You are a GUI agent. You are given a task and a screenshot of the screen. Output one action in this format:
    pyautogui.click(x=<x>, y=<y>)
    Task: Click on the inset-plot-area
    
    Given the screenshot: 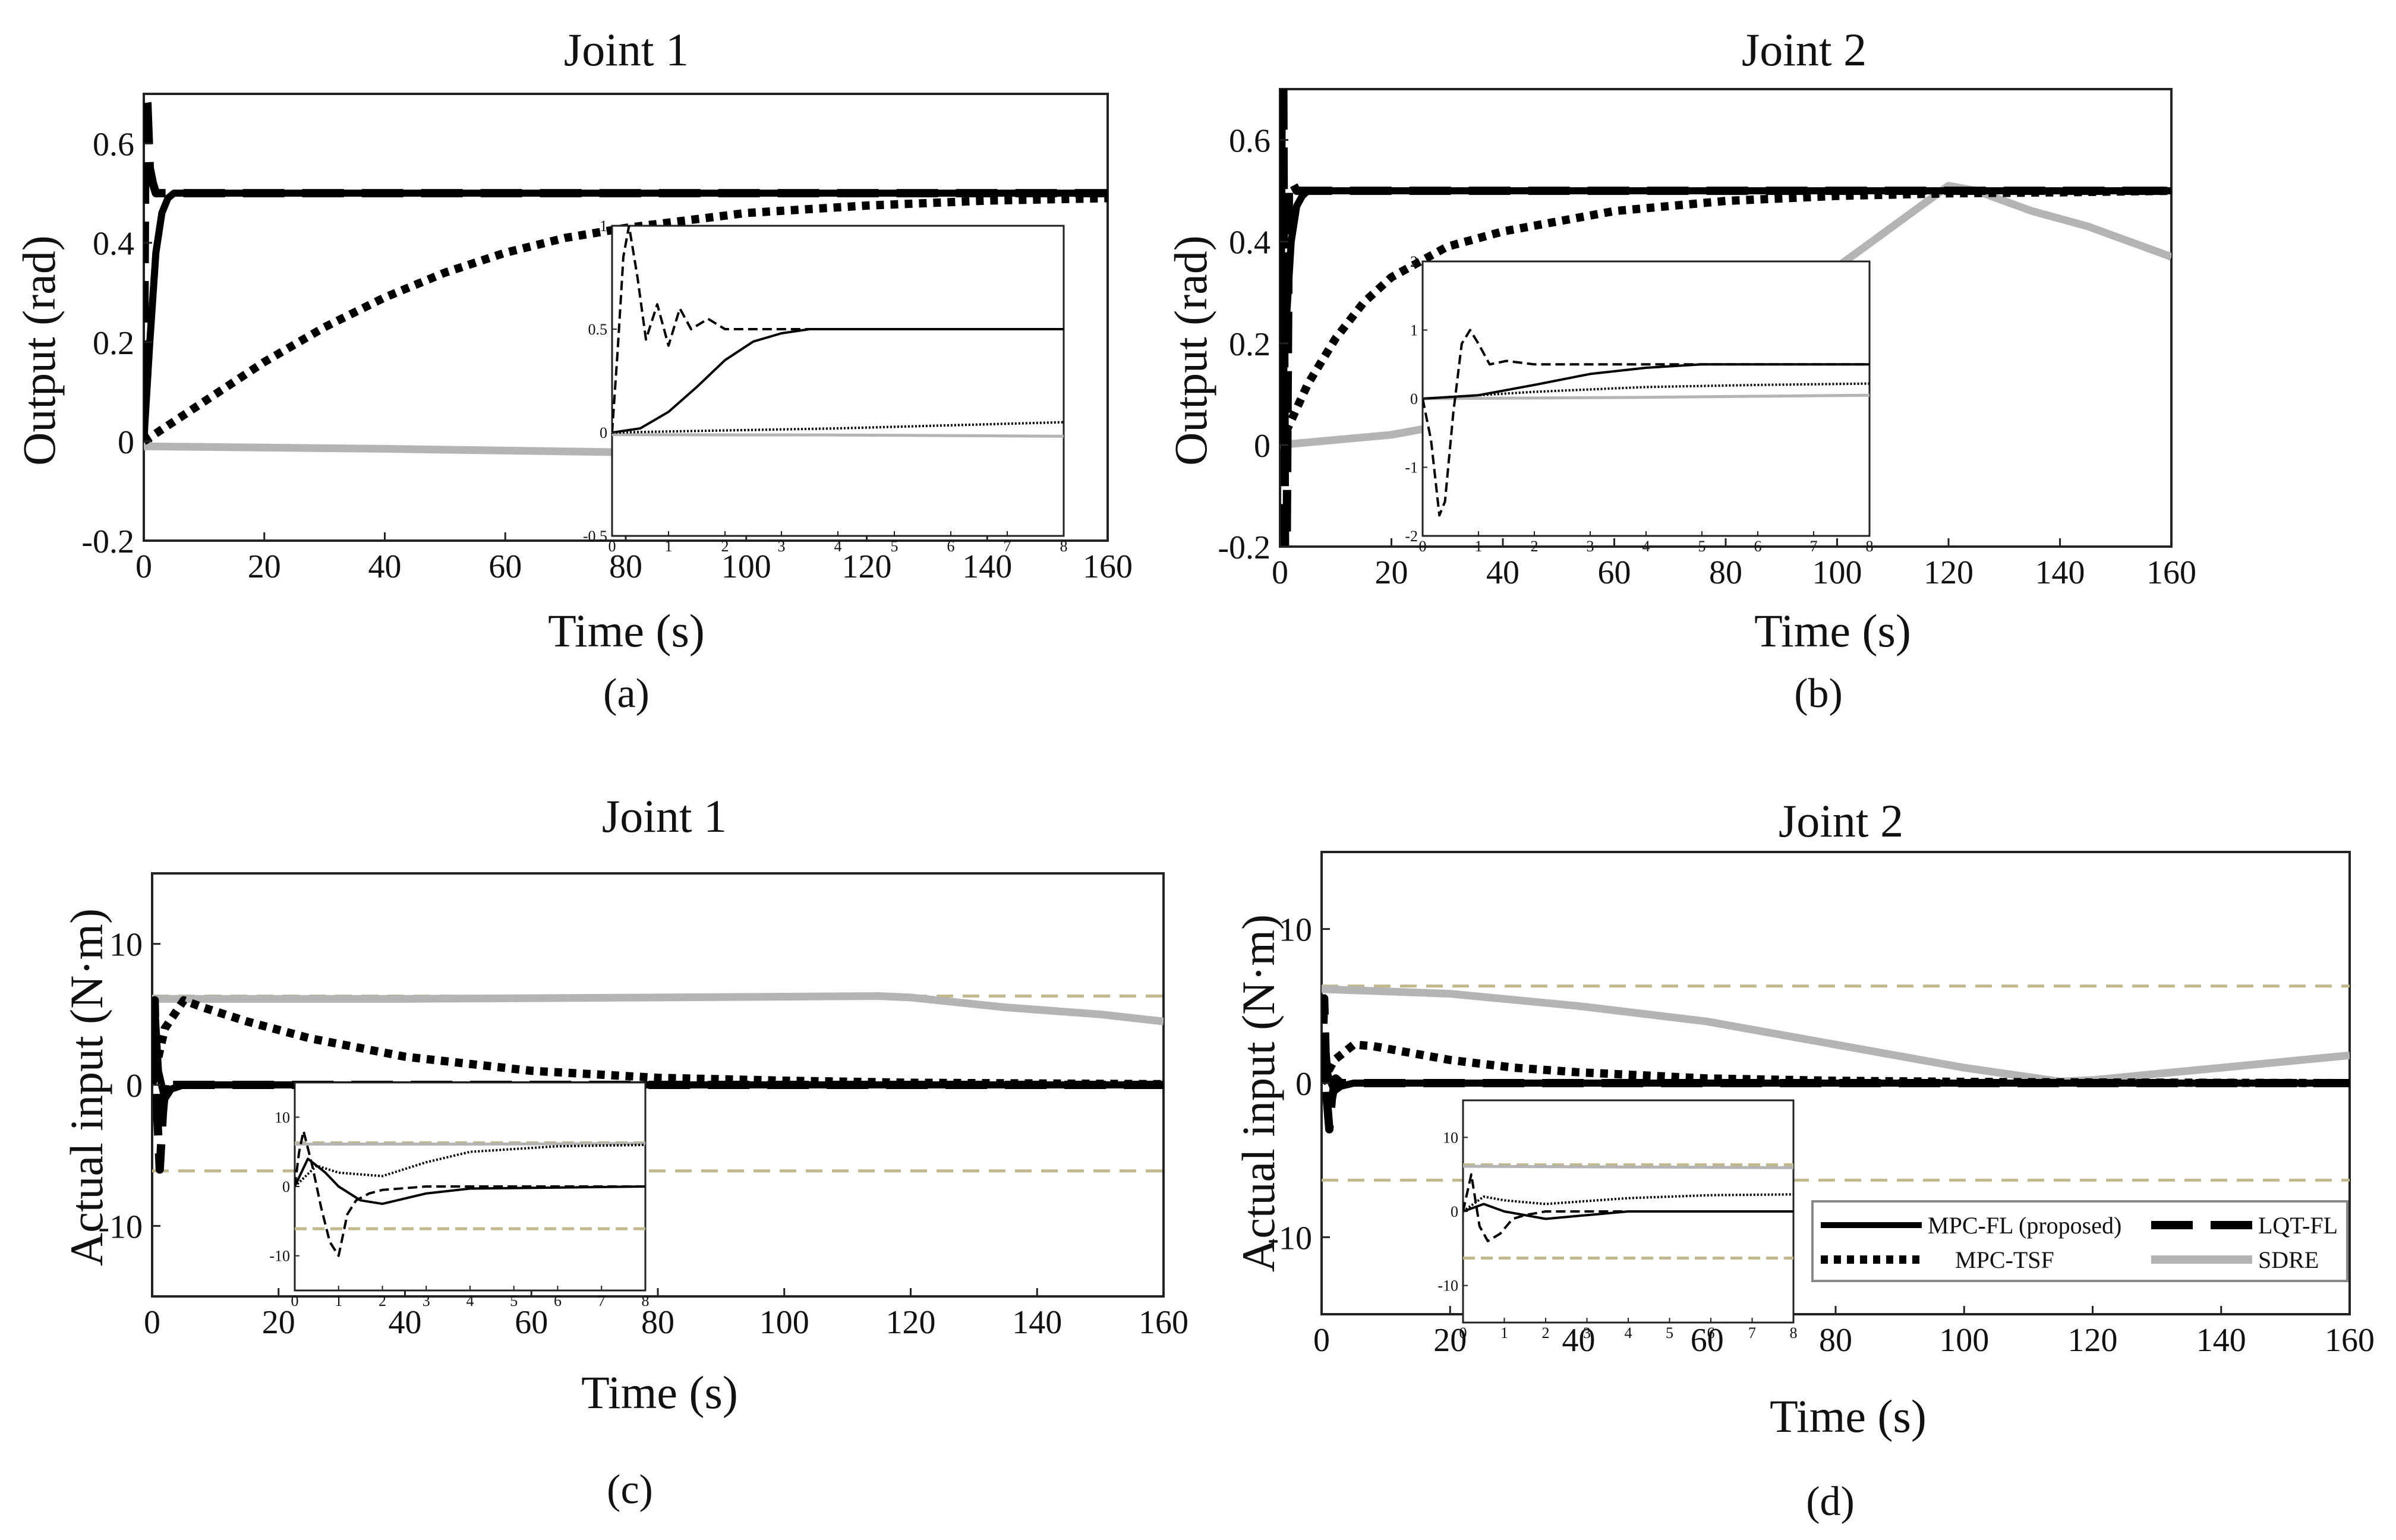 What is the action you would take?
    pyautogui.click(x=838, y=381)
    